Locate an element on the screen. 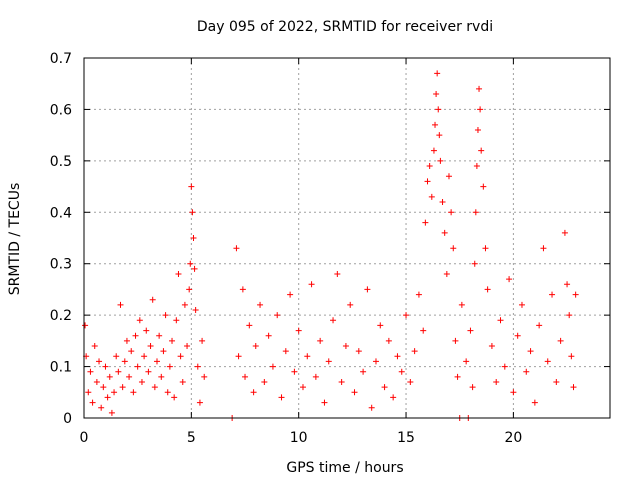 This screenshot has width=640, height=480. y-tick-label: 0.1 is located at coordinates (61, 368).